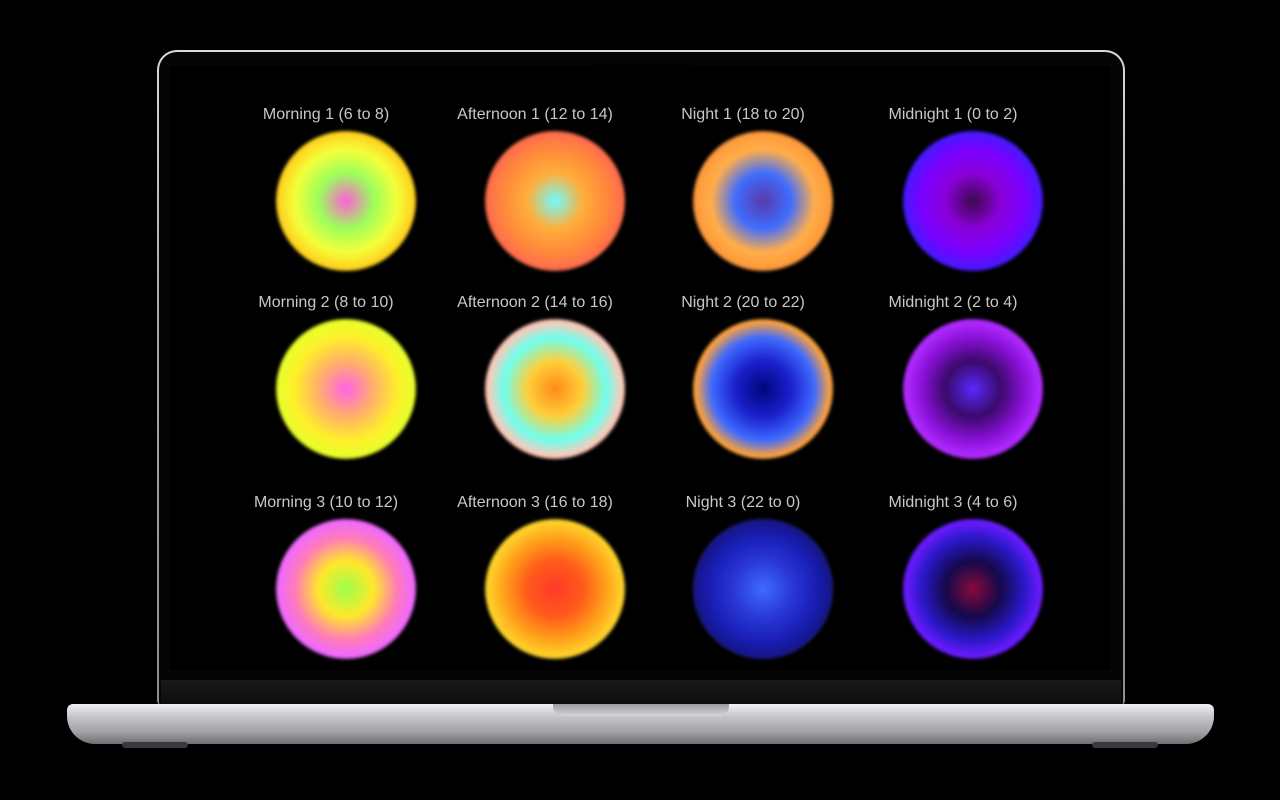  I want to click on orb-label: Morning 2 (8 to 10), so click(326, 302).